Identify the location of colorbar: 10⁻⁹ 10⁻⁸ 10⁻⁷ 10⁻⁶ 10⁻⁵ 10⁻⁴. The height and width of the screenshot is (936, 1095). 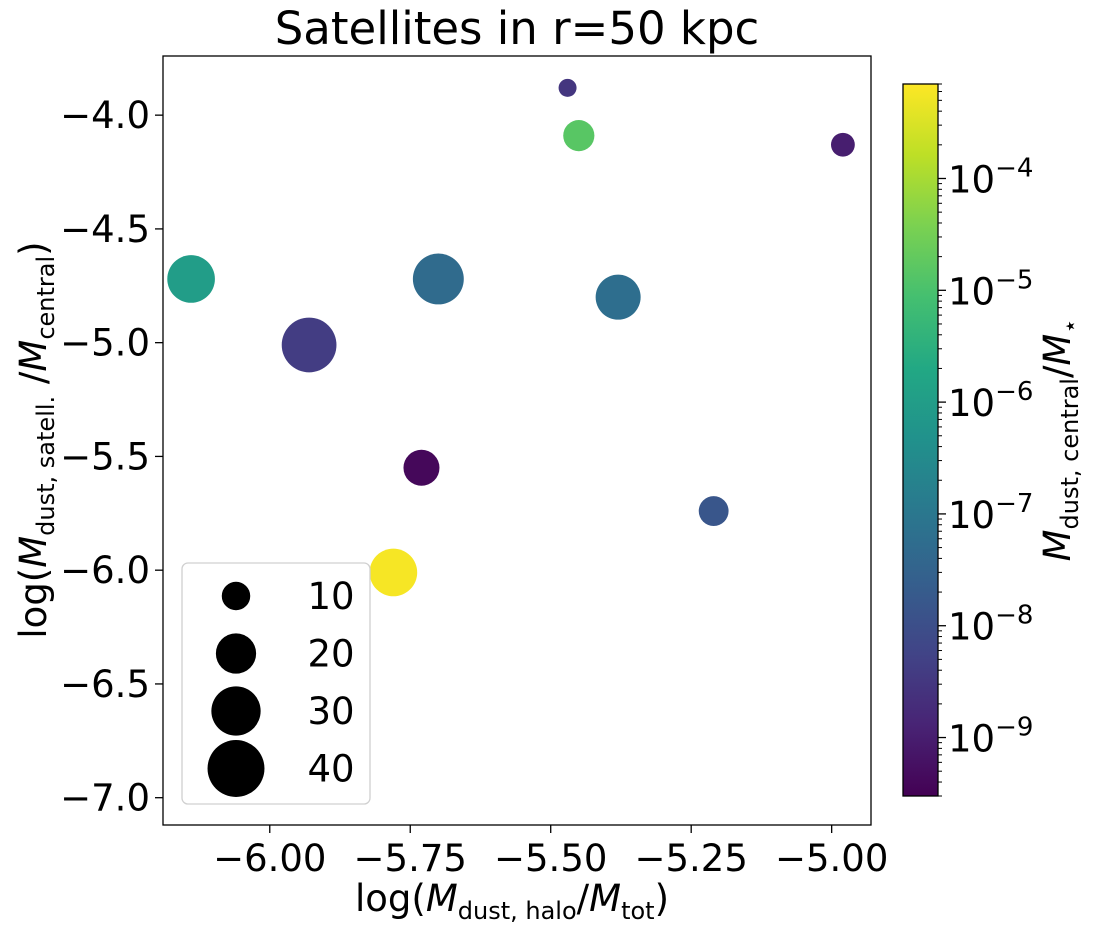
(967, 440).